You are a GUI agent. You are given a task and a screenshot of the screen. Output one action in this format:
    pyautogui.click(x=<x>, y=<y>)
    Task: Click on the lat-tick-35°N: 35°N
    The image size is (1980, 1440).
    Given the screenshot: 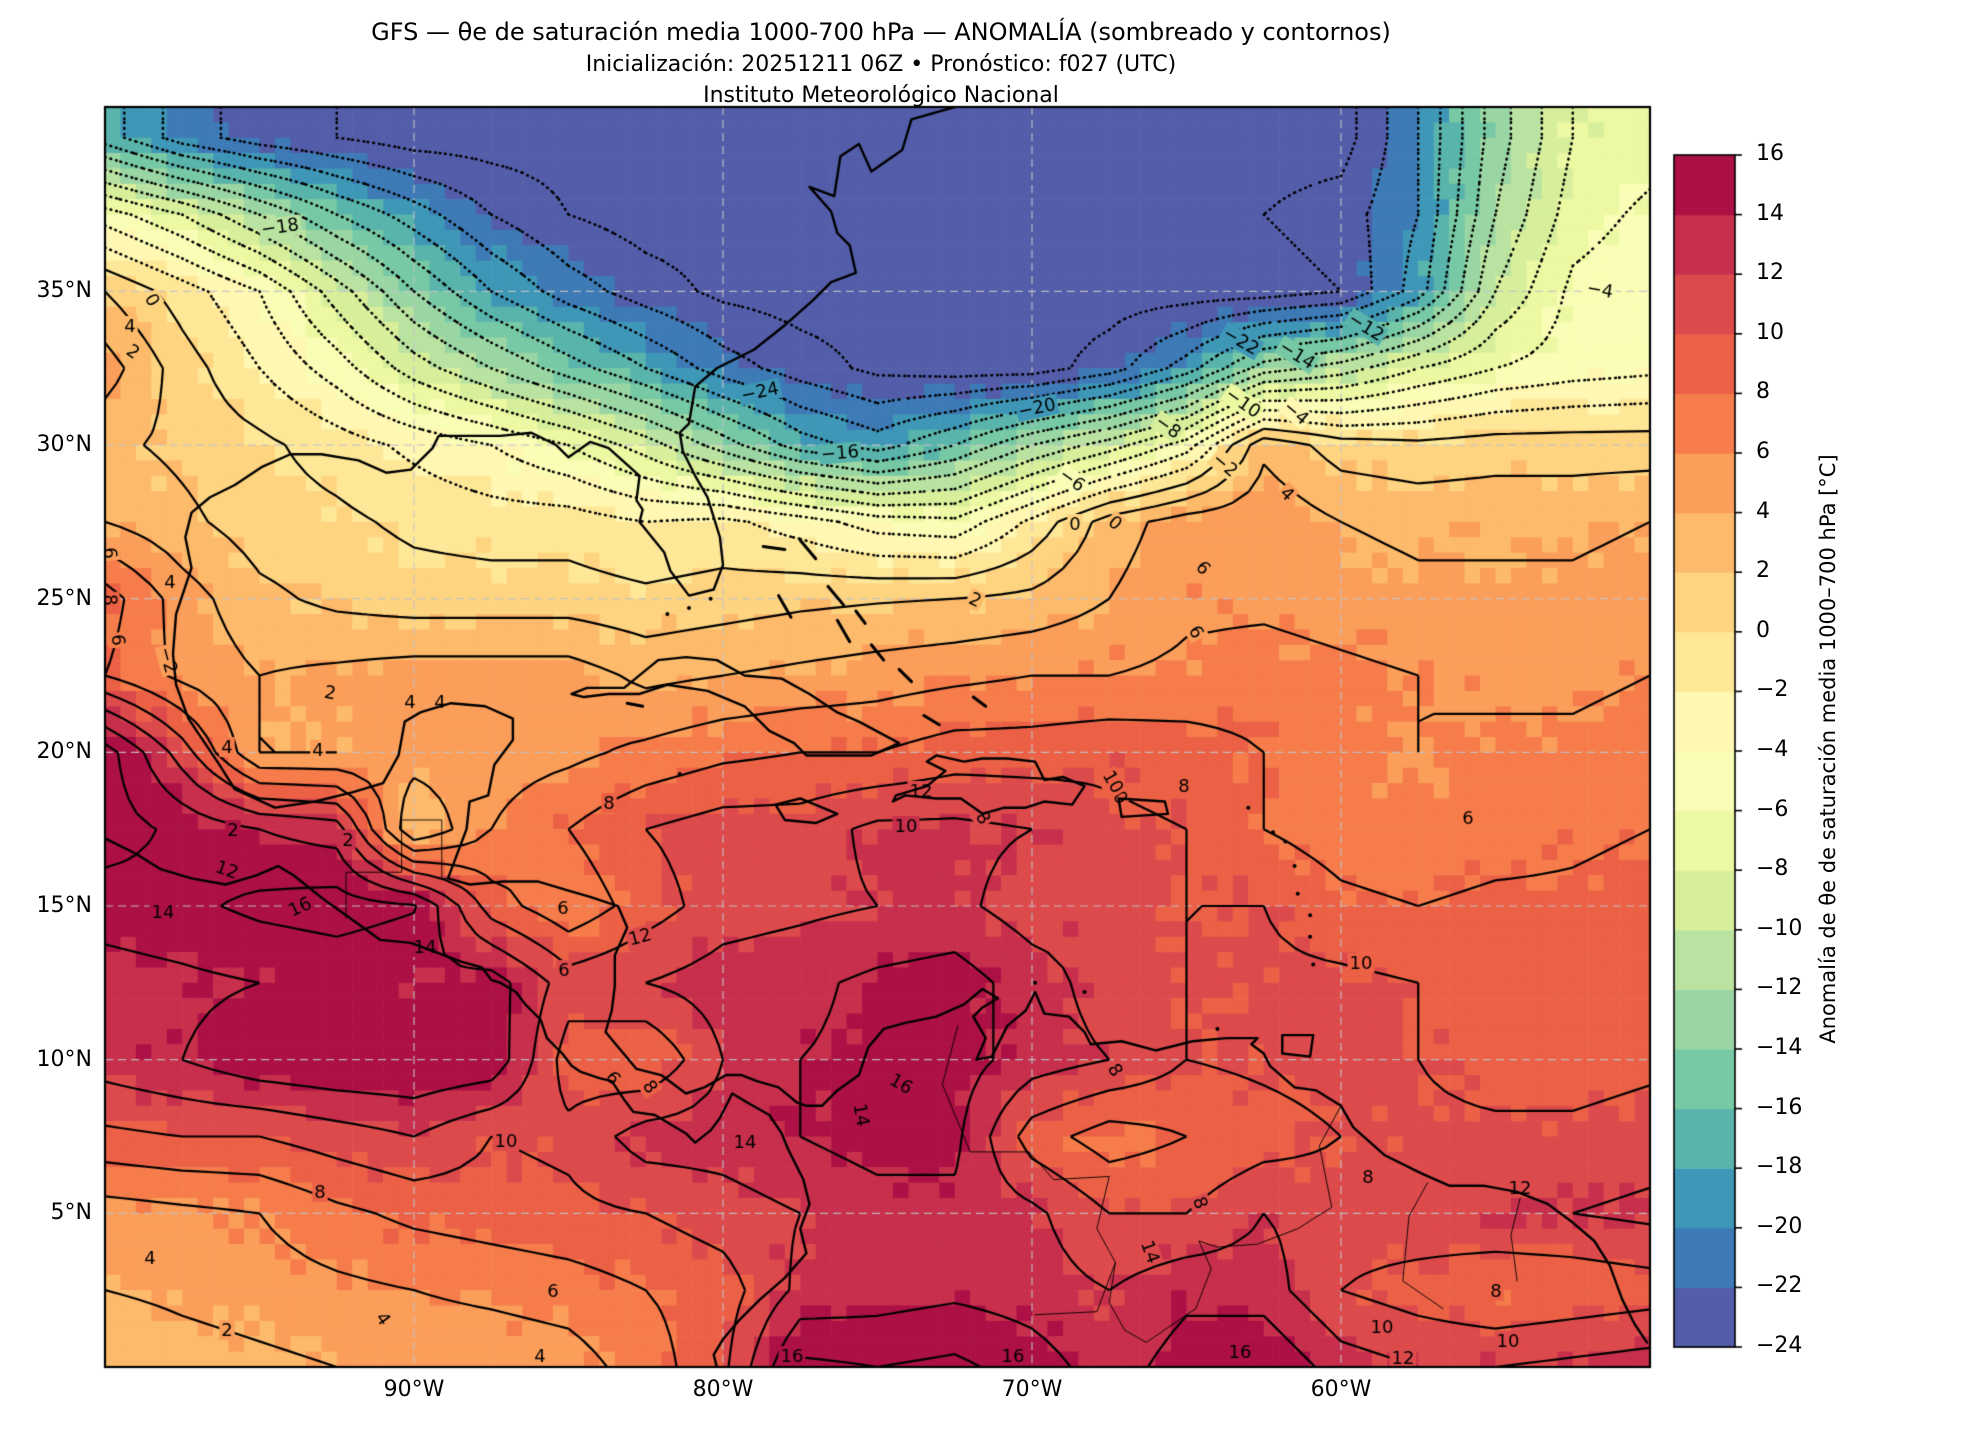 What is the action you would take?
    pyautogui.click(x=64, y=291)
    